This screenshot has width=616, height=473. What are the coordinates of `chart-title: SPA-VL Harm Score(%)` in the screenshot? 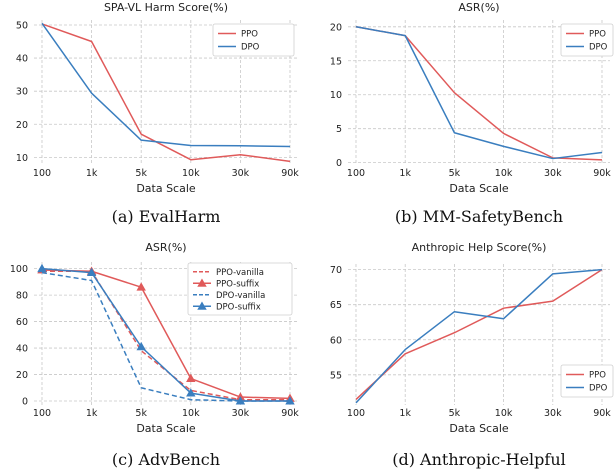 It's located at (166, 7).